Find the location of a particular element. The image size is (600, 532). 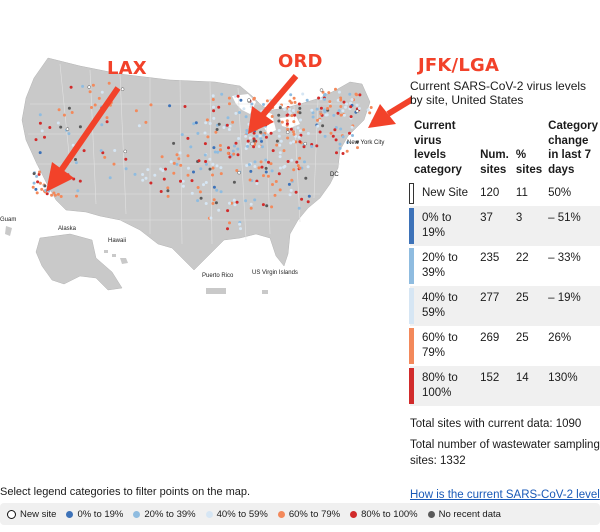

filter-item: 0% to 19% is located at coordinates (94, 514).